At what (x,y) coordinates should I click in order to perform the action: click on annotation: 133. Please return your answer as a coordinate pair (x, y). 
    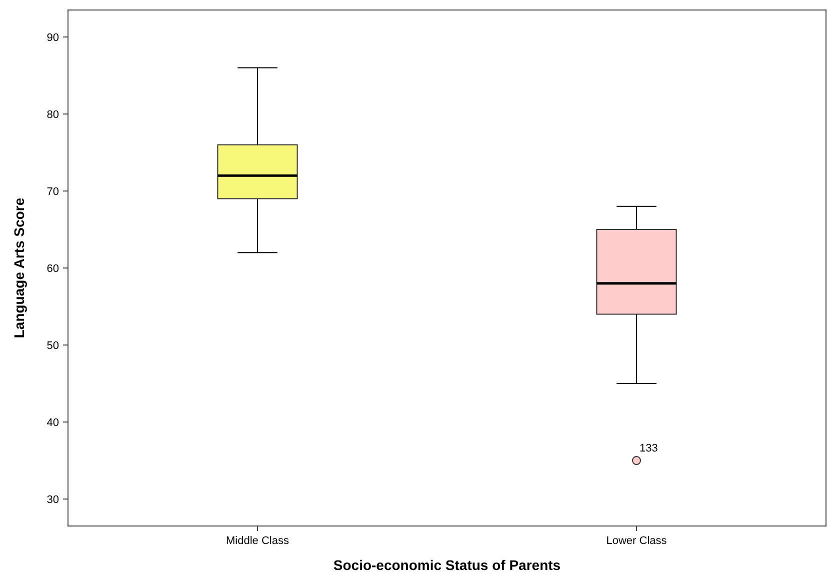
    Looking at the image, I should click on (649, 448).